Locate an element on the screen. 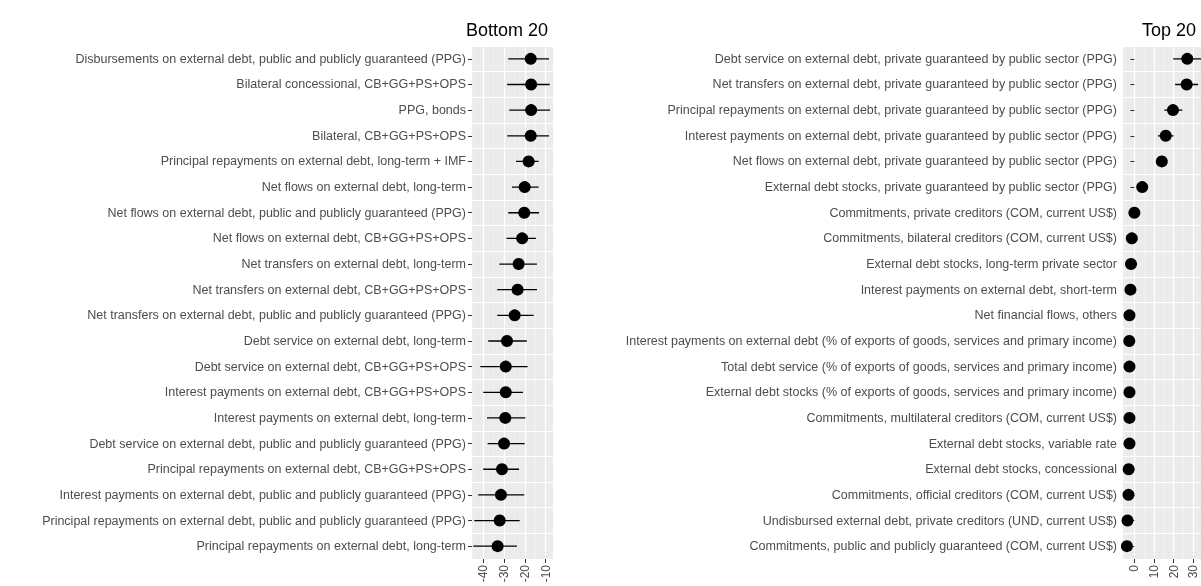  y-tick-label: Net financial flows, others is located at coordinates (1045, 315).